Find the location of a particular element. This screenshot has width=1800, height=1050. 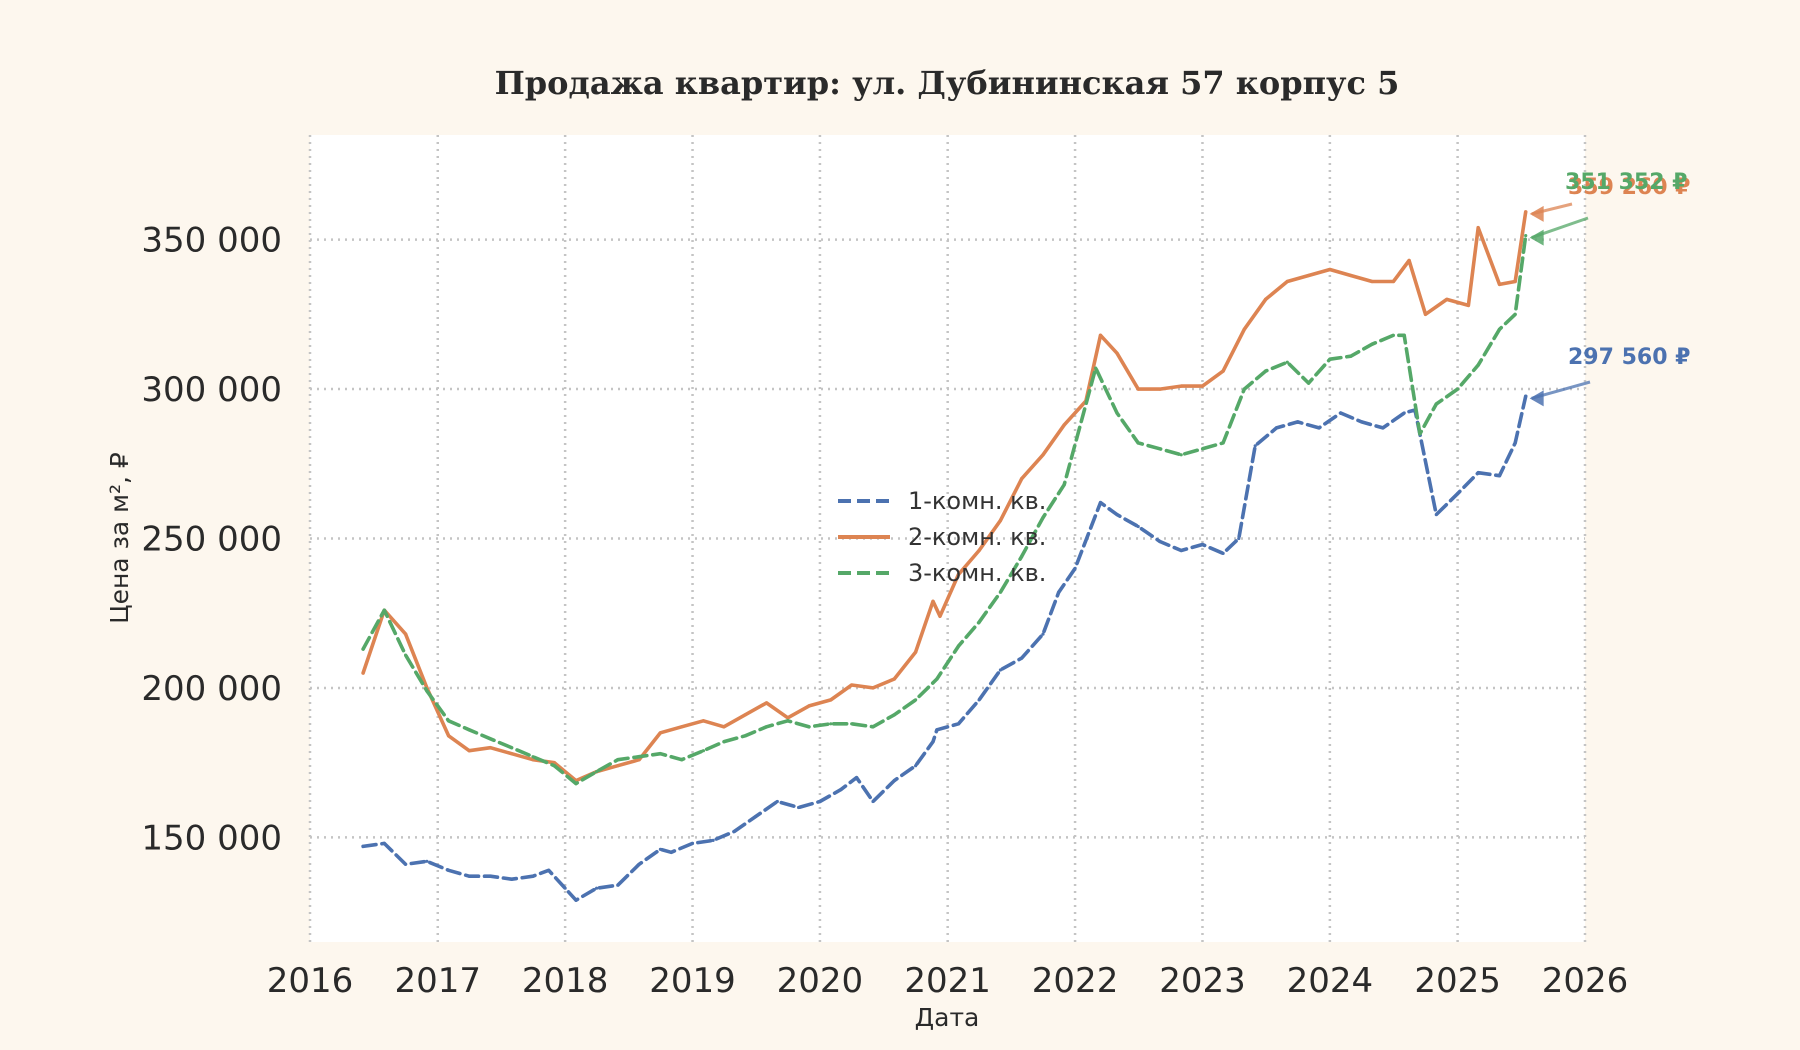

x-axis-label: Дата is located at coordinates (947, 1017).